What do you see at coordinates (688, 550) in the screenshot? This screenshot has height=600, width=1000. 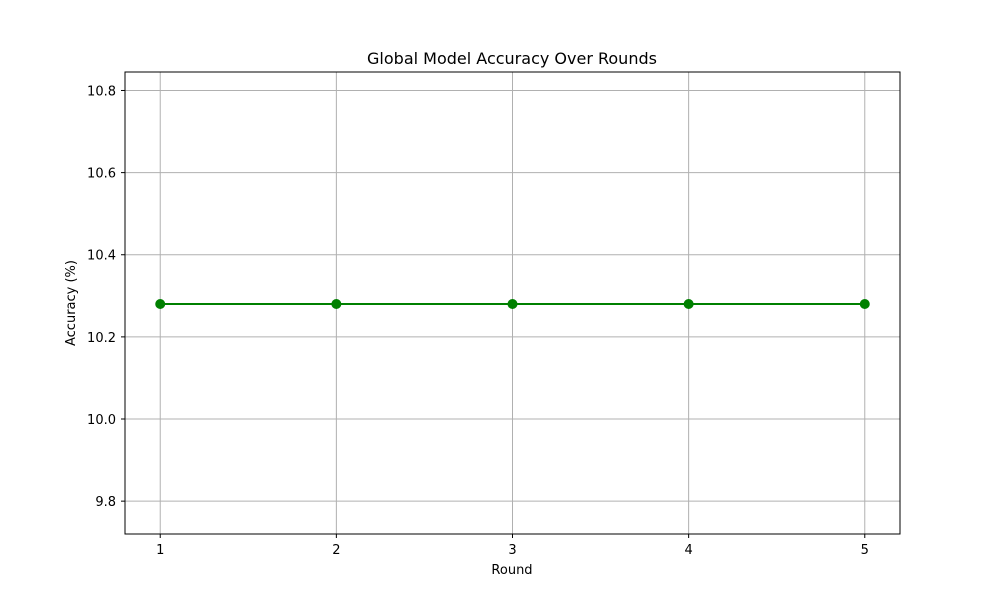 I see `x-tick-label: 4` at bounding box center [688, 550].